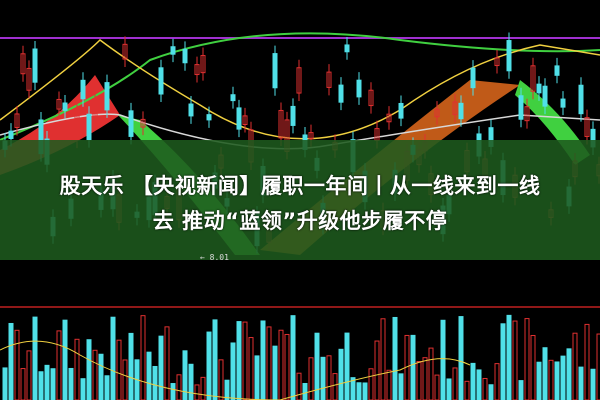 The height and width of the screenshot is (400, 600). What do you see at coordinates (300, 186) in the screenshot?
I see `headline-line-1: 股天乐 【央视新闻】履职一年间丨从一线来到一线` at bounding box center [300, 186].